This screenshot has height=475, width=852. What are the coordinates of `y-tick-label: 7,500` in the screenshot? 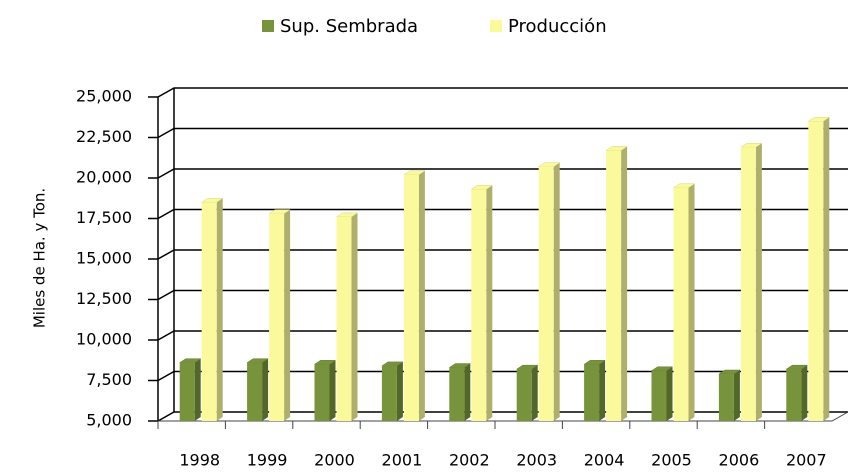 It's located at (109, 379).